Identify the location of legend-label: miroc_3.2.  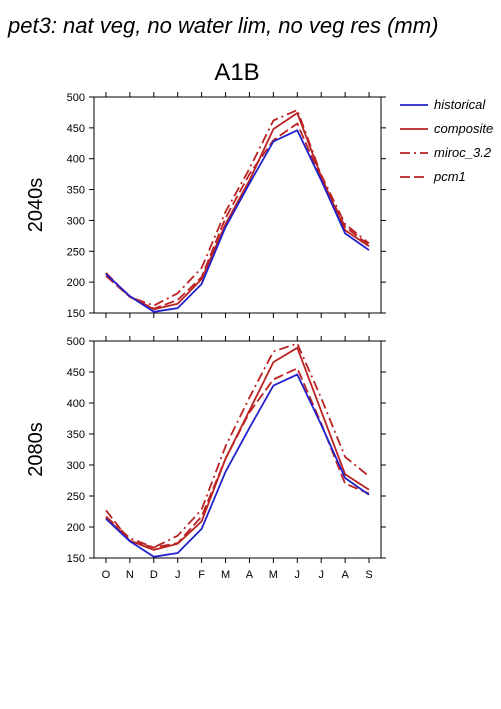
(463, 152).